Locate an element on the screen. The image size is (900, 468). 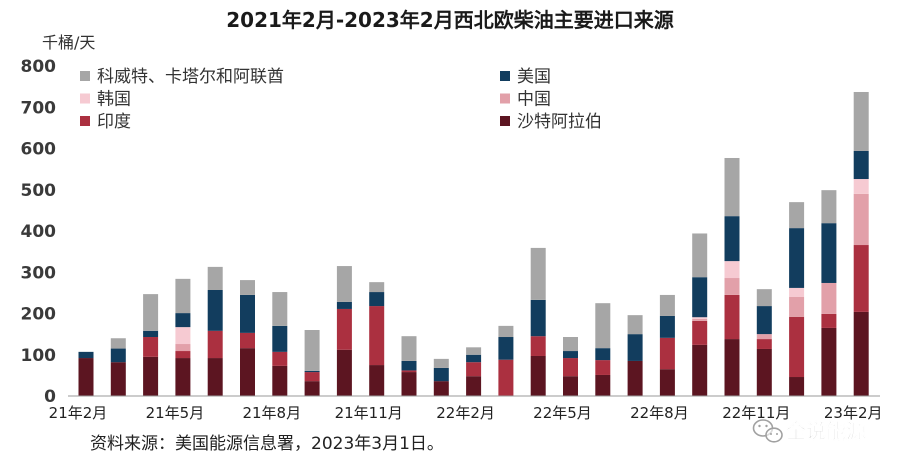
legend-item: 韩国 is located at coordinates (105, 100).